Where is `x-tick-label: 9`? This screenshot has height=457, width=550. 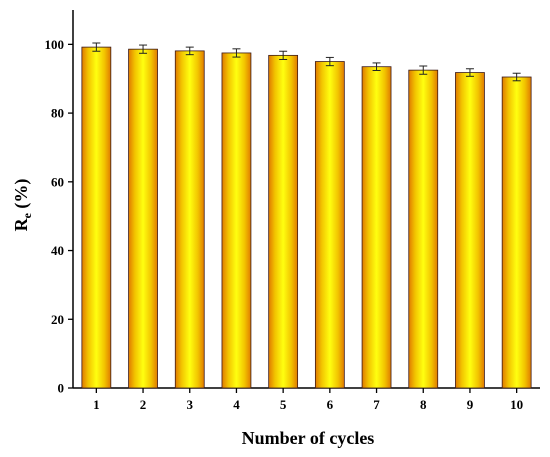
x-tick-label: 9 is located at coordinates (470, 404).